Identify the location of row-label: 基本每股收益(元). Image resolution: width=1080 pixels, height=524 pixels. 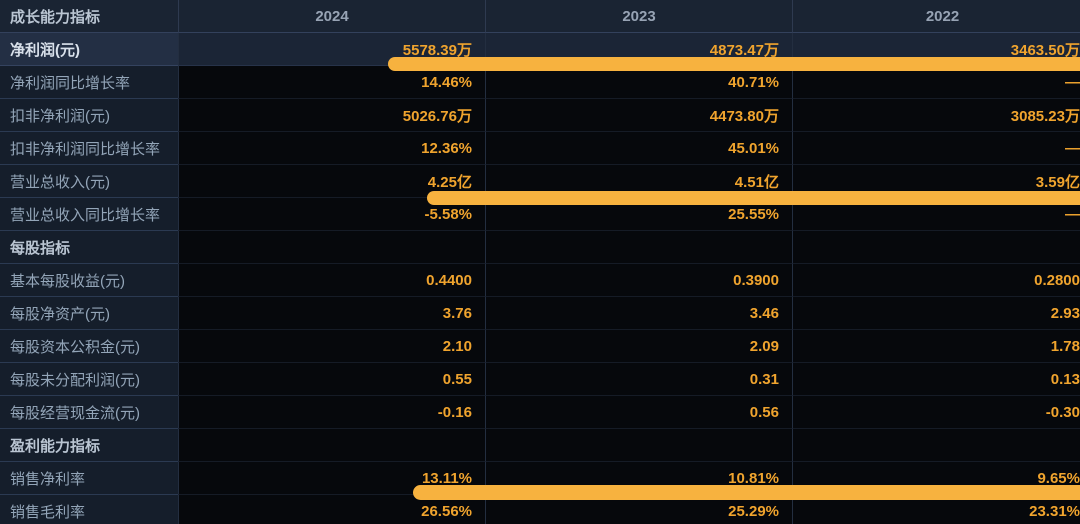
(89, 280).